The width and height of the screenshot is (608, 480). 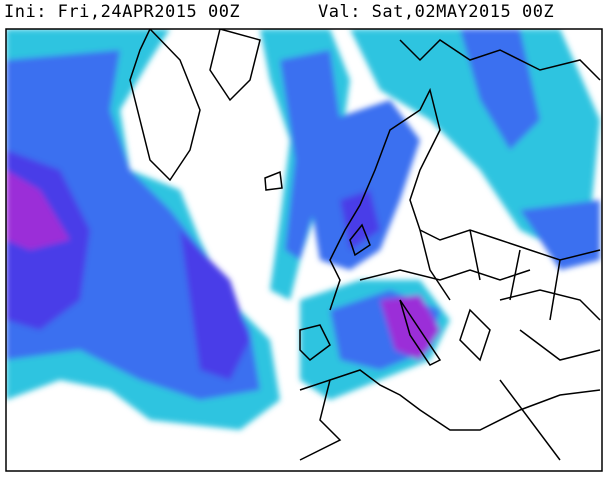 I want to click on init-time: Ini: Fri,24APR2015 00Z, so click(x=122, y=12).